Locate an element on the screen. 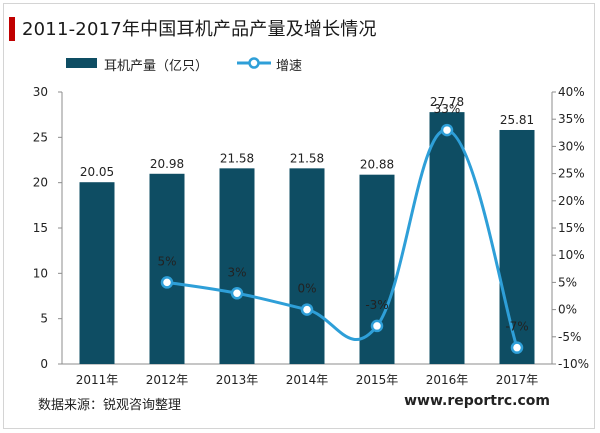 This screenshot has width=600, height=433. source-note: 数据来源：锐观咨询整理 is located at coordinates (110, 405).